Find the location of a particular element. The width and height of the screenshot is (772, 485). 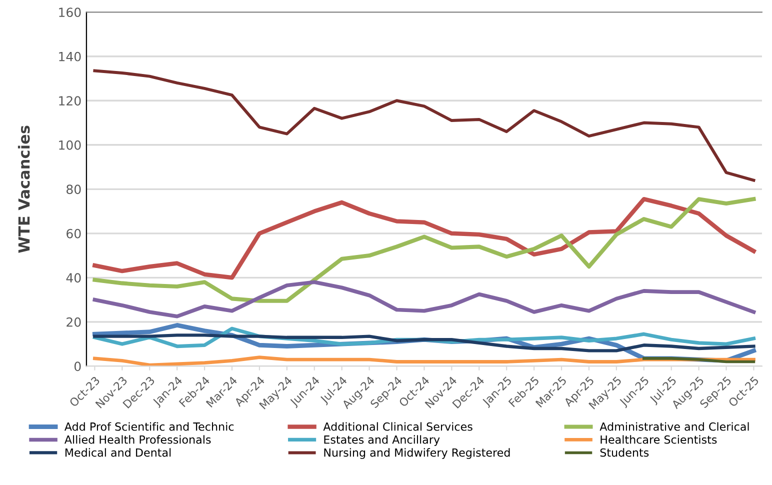

legend-label: Administrative and Clerical is located at coordinates (674, 426).